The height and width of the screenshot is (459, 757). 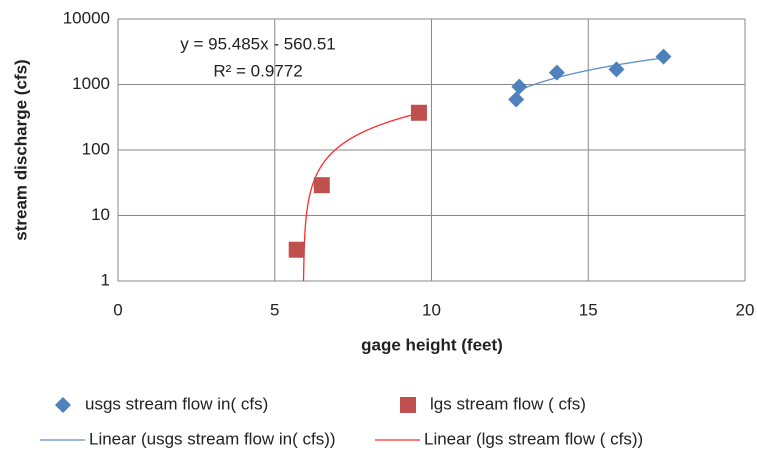 What do you see at coordinates (212, 438) in the screenshot?
I see `legend-label: Linear (usgs stream flow in( cfs))` at bounding box center [212, 438].